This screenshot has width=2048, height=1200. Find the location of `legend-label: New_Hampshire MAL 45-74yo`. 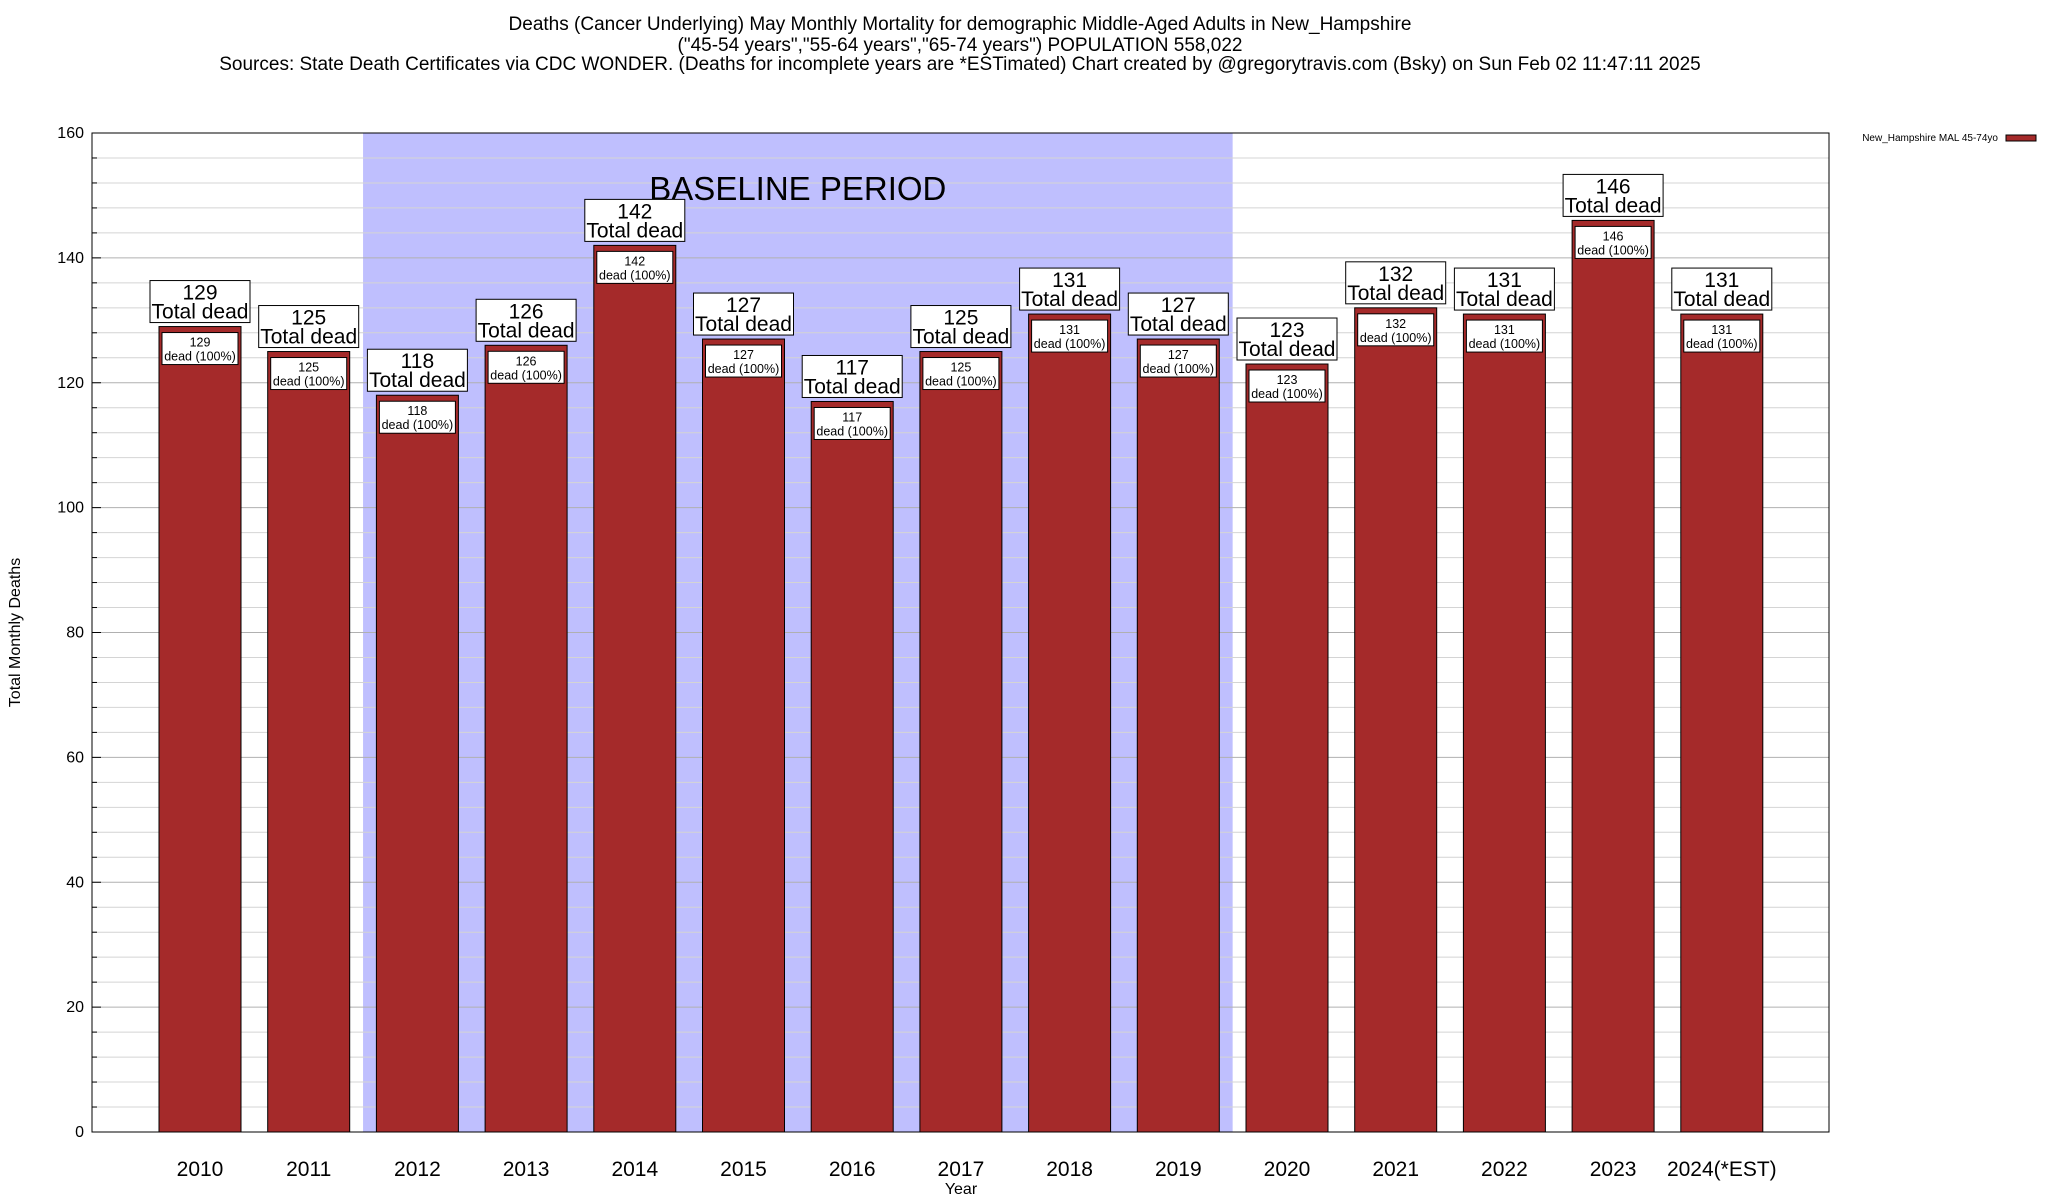

legend-label: New_Hampshire MAL 45-74yo is located at coordinates (1930, 138).